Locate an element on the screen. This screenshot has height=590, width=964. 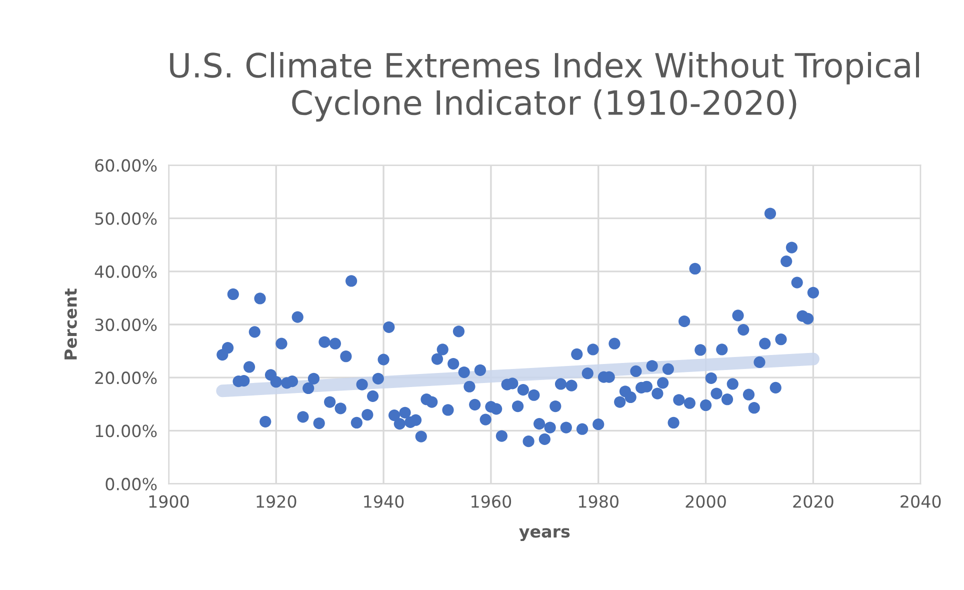
y-tick-label: 60.00% is located at coordinates (126, 165).